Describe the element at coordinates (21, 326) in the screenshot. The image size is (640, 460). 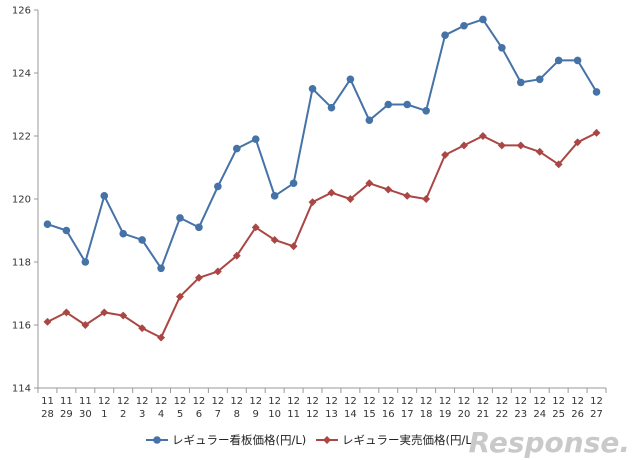
I see `y-tick-label: 116` at that location.